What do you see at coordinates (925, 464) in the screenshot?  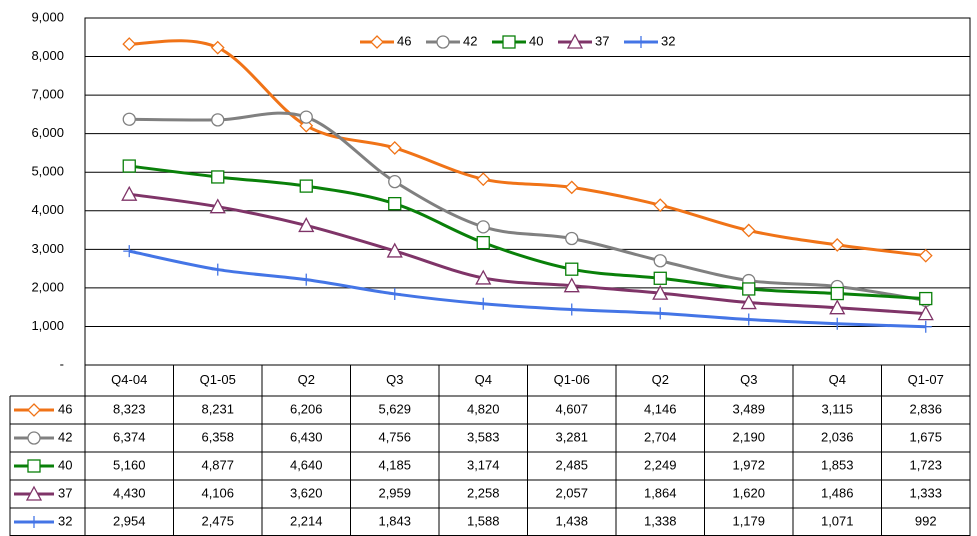 I see `table-cell: 1,723` at bounding box center [925, 464].